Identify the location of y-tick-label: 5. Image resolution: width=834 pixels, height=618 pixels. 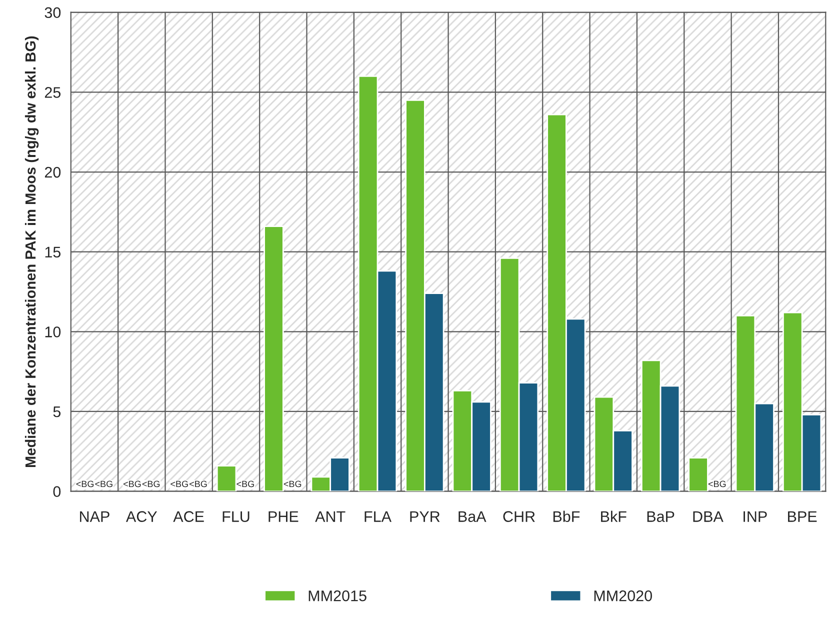
(57, 412).